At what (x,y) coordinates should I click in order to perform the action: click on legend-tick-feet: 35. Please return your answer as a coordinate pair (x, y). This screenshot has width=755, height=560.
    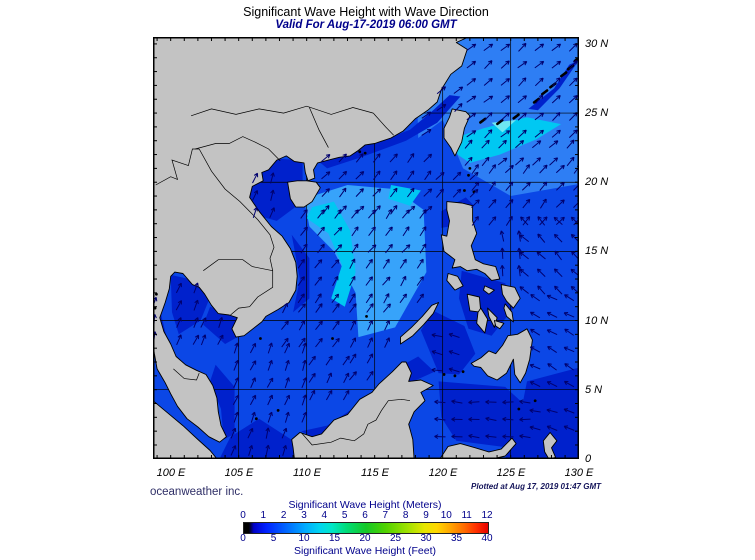
    Looking at the image, I should click on (456, 538).